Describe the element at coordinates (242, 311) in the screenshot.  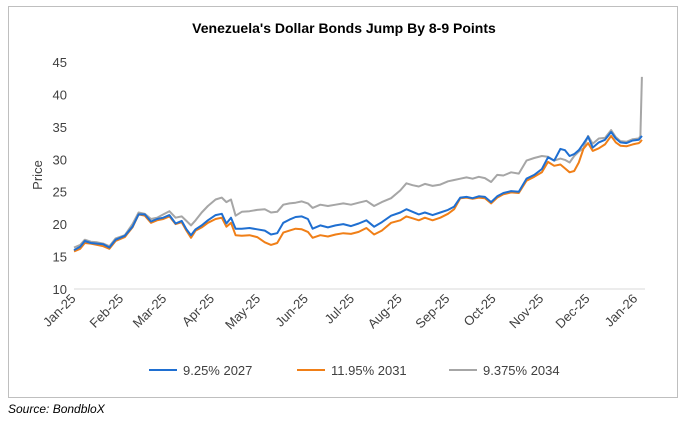
I see `x-tick-label: May-25` at that location.